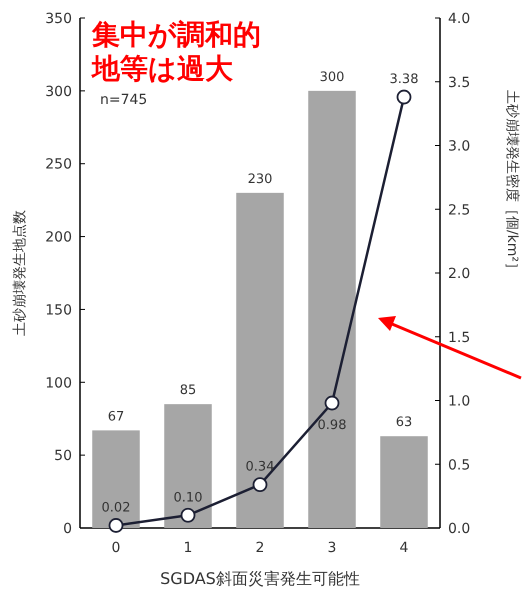  What do you see at coordinates (20, 273) in the screenshot?
I see `y-axis-title: 土砂崩壊発生地点数` at bounding box center [20, 273].